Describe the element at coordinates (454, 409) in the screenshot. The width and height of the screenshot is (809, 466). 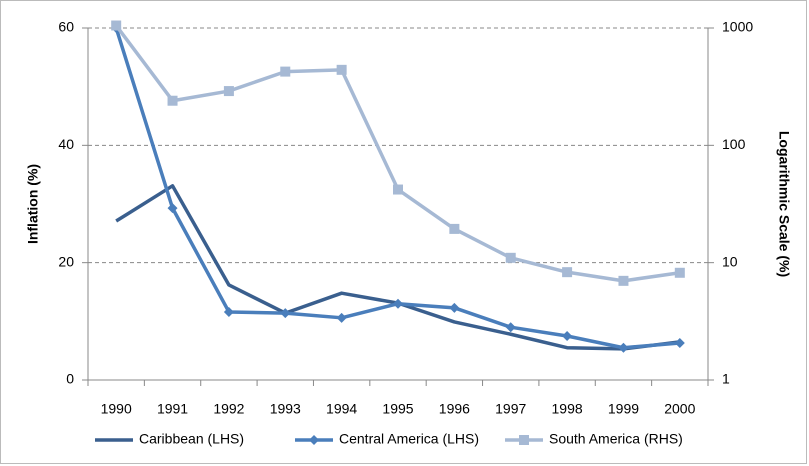
I see `x-tick-label: 1996` at that location.